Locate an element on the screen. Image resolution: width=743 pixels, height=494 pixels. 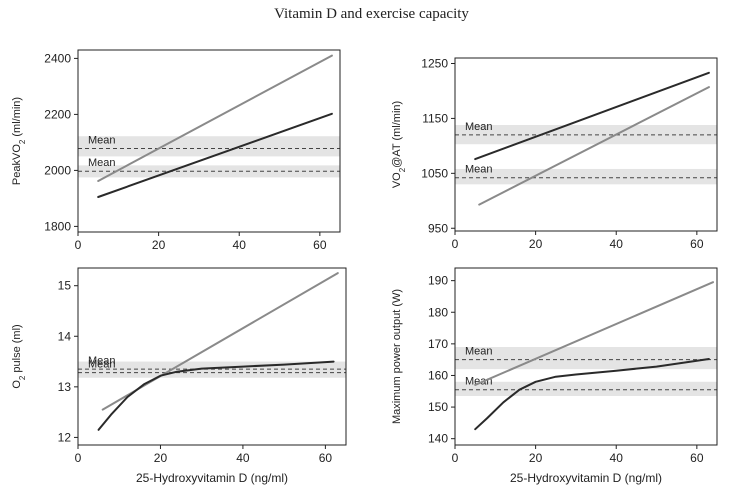
y-axis-label-tail: (ml/min) is located at coordinates (17, 118).